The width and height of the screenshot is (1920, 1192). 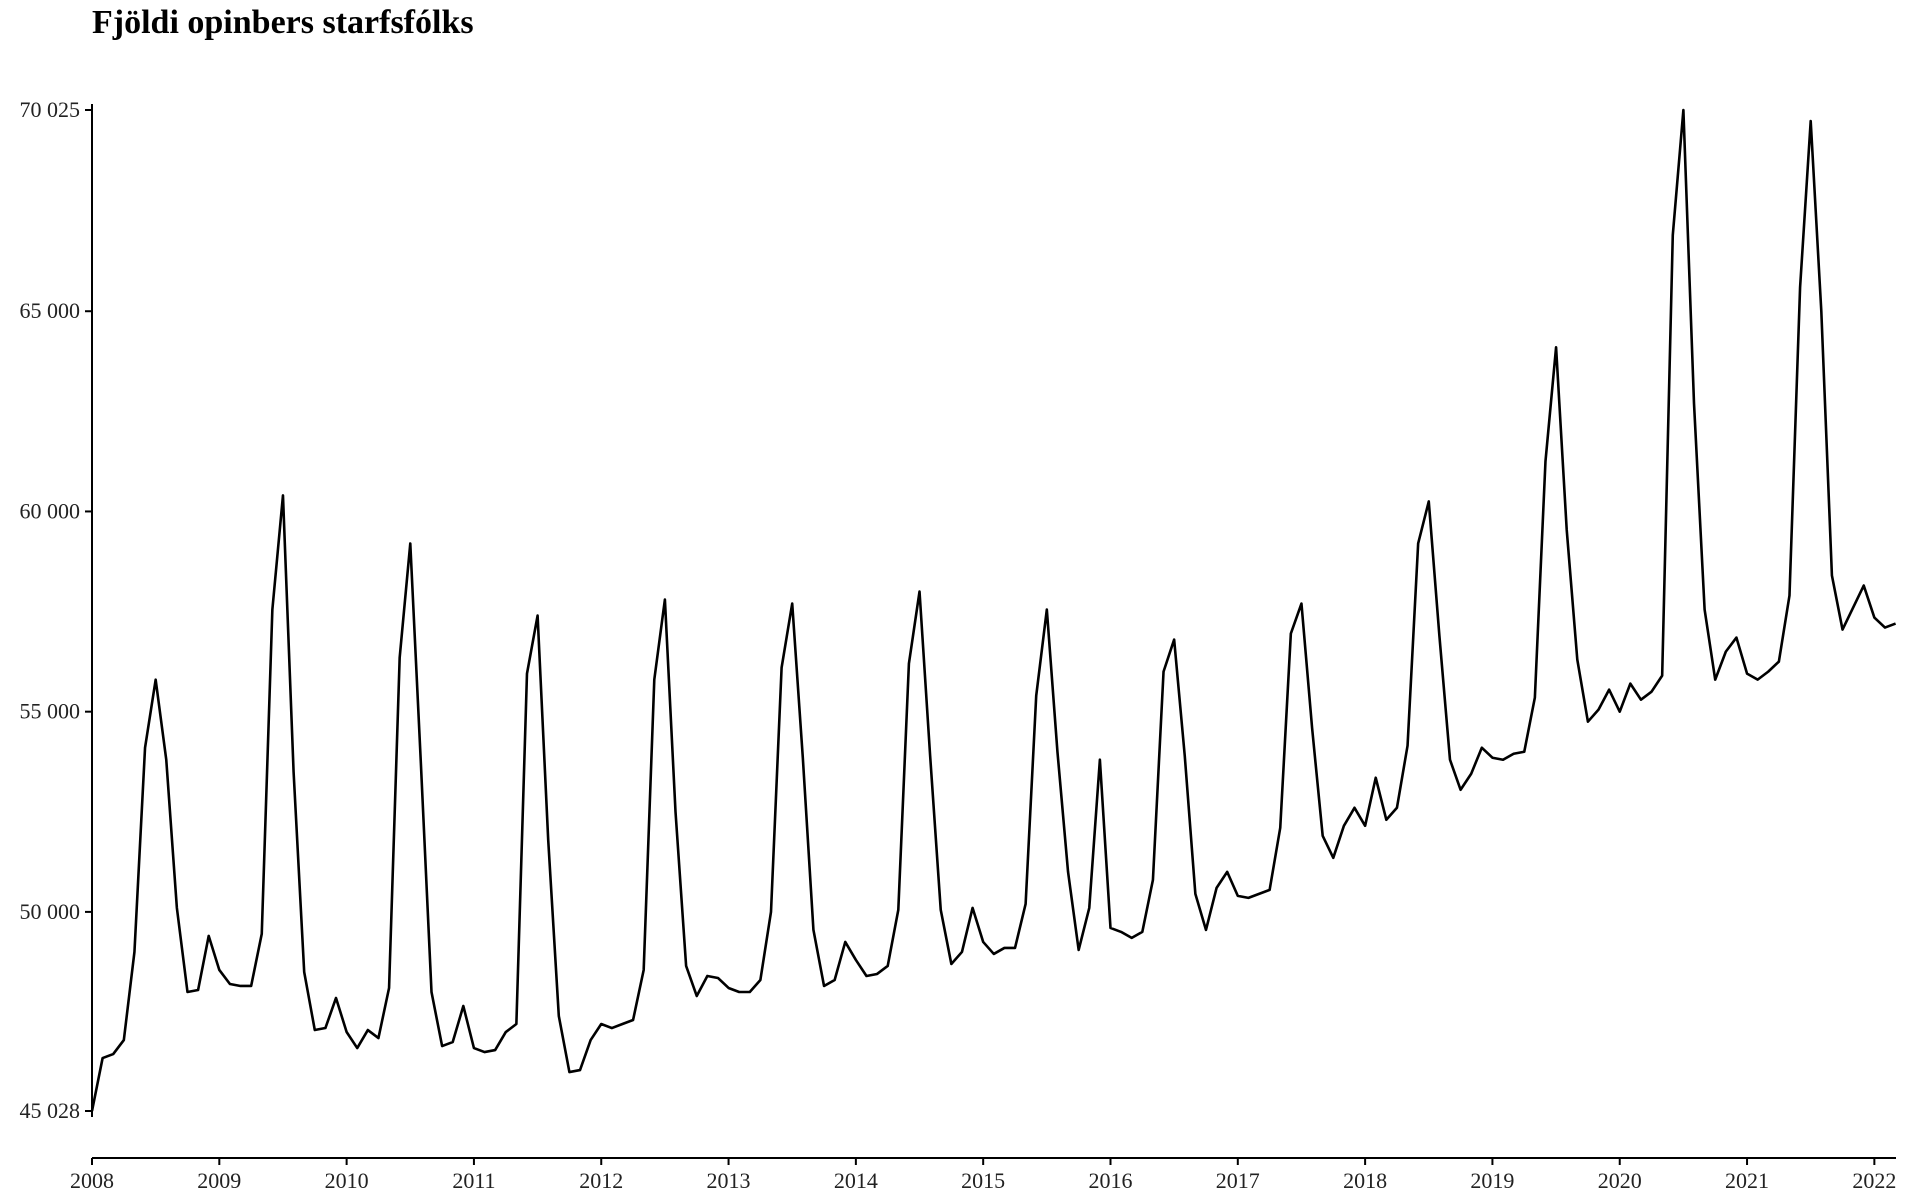 What do you see at coordinates (50, 310) in the screenshot?
I see `y-tick-label: 65 000` at bounding box center [50, 310].